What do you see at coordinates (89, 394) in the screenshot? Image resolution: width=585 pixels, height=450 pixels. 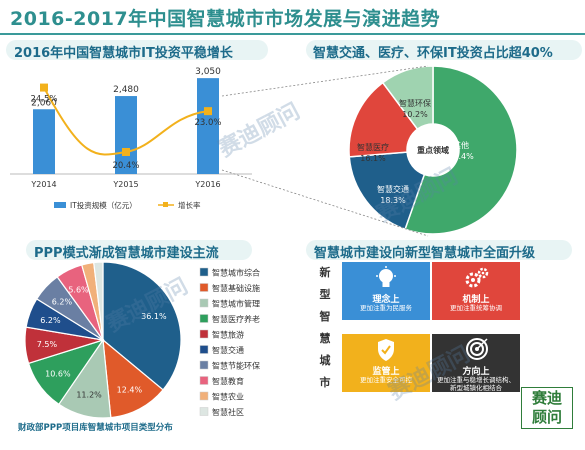 I see `pie-value-label: 11.2%` at bounding box center [89, 394].